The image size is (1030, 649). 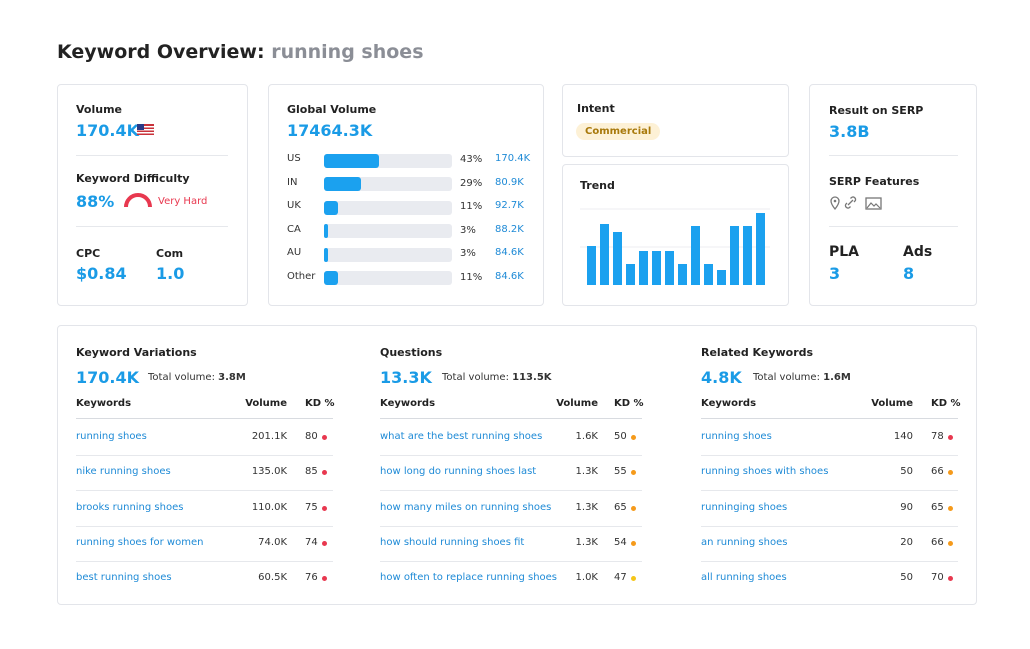 I want to click on keyword-link: how often to replace running shoes, so click(x=469, y=578).